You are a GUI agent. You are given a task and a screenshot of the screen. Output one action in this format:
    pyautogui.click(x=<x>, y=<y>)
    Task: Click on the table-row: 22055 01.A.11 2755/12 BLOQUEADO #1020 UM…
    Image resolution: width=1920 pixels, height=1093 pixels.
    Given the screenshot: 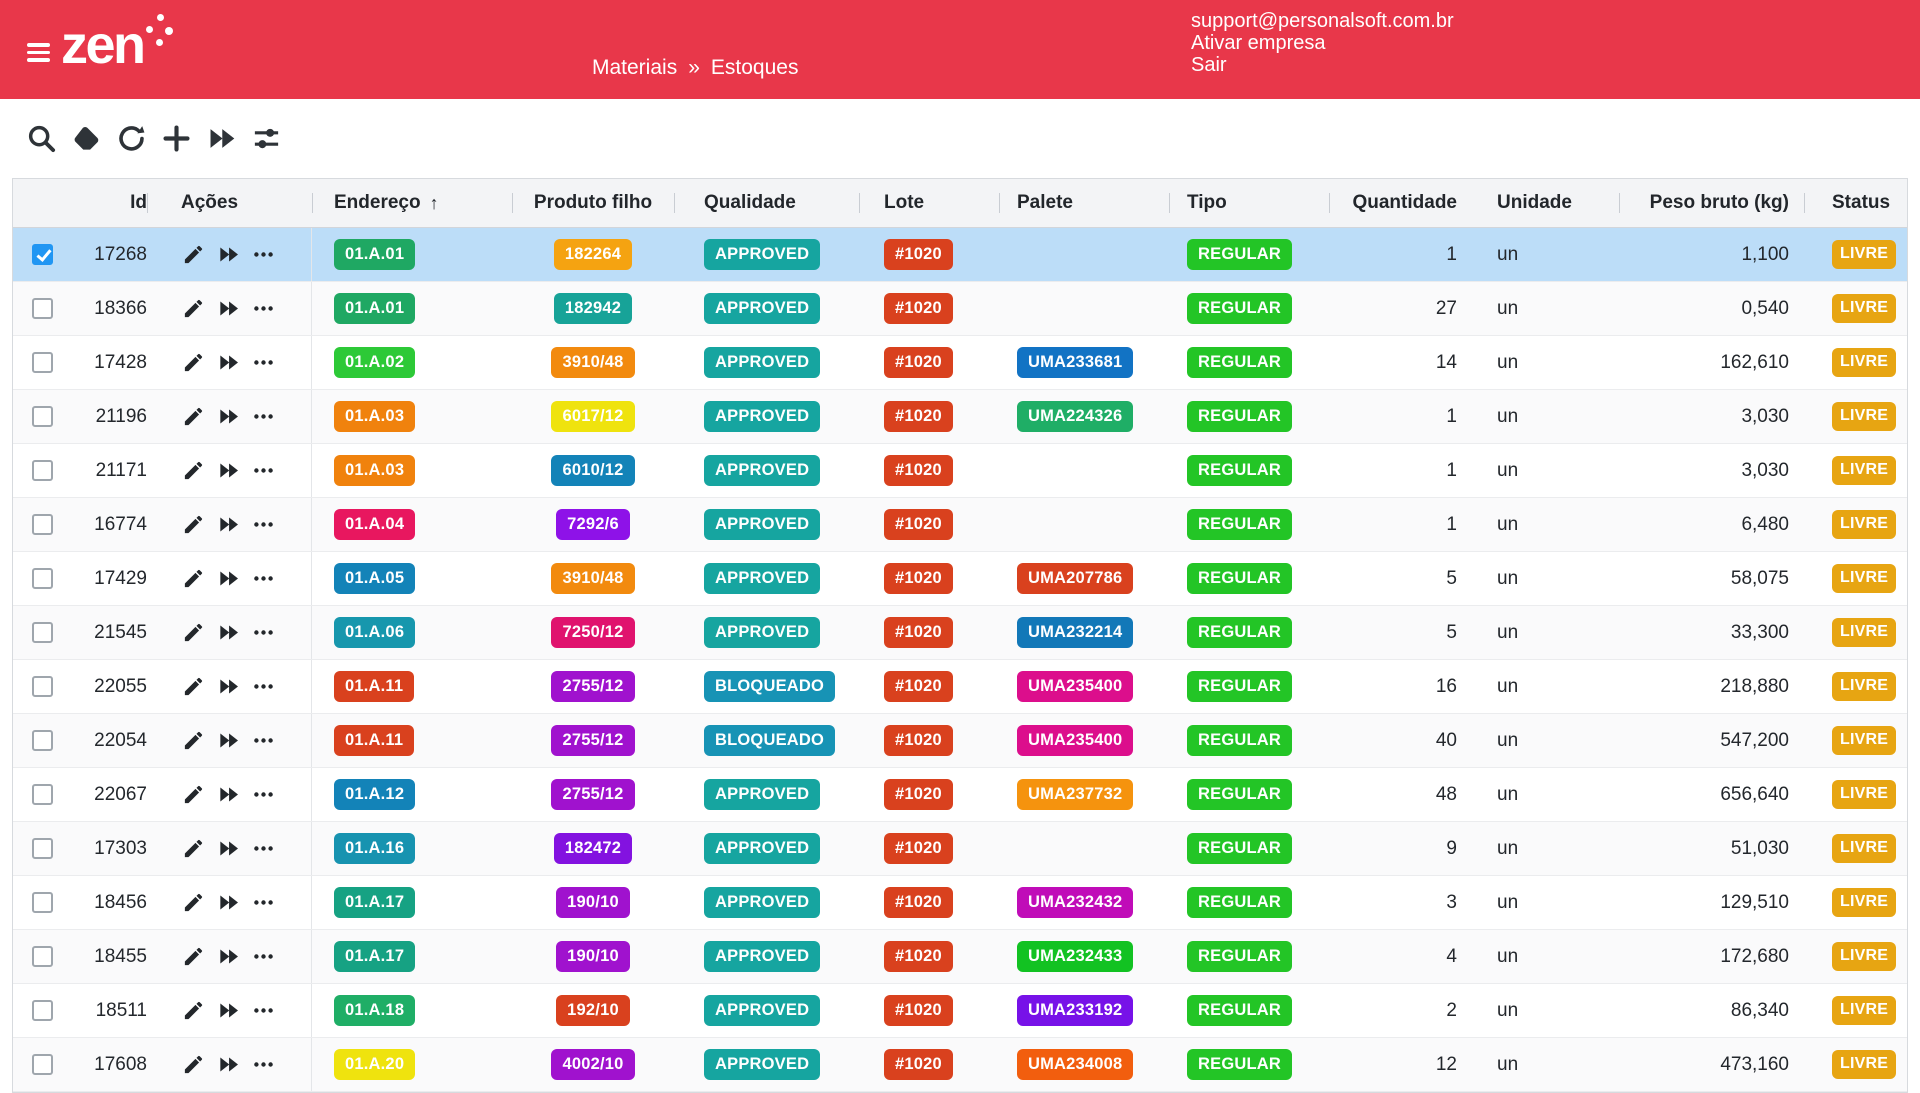 What is the action you would take?
    pyautogui.click(x=960, y=687)
    